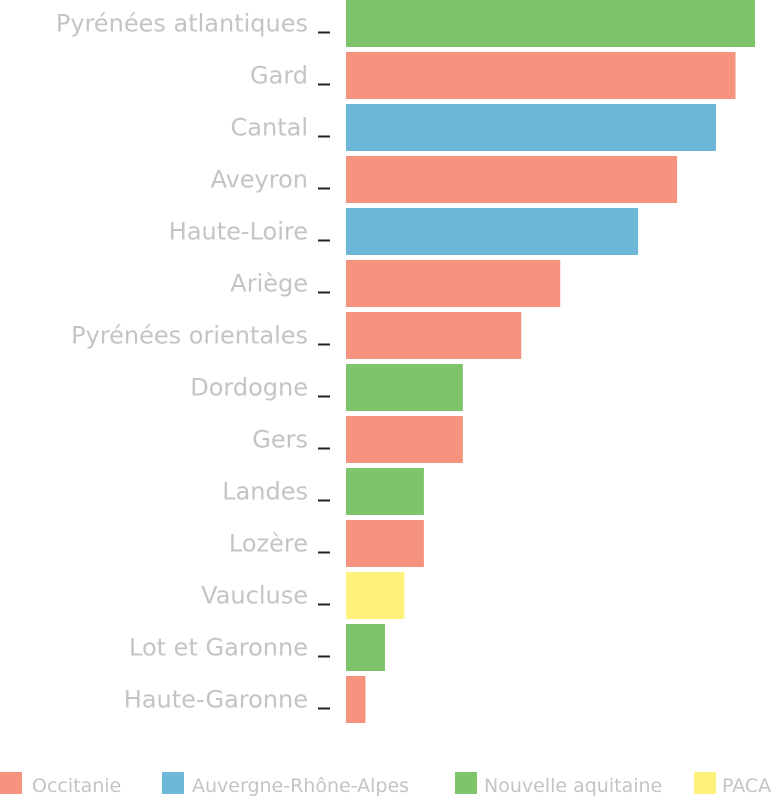  What do you see at coordinates (385, 543) in the screenshot?
I see `bar-lozere` at bounding box center [385, 543].